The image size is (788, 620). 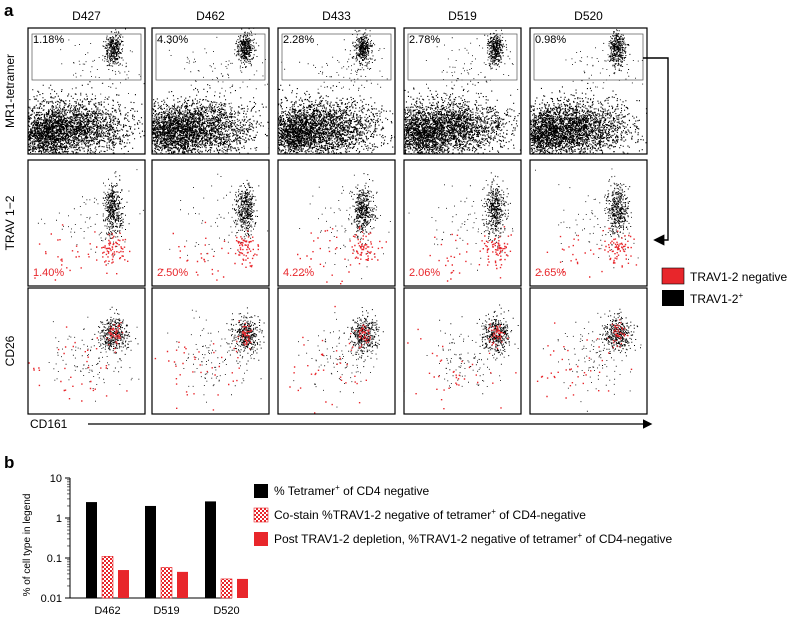 What do you see at coordinates (298, 40) in the screenshot?
I see `tetramer-percent-d433: 2.28%` at bounding box center [298, 40].